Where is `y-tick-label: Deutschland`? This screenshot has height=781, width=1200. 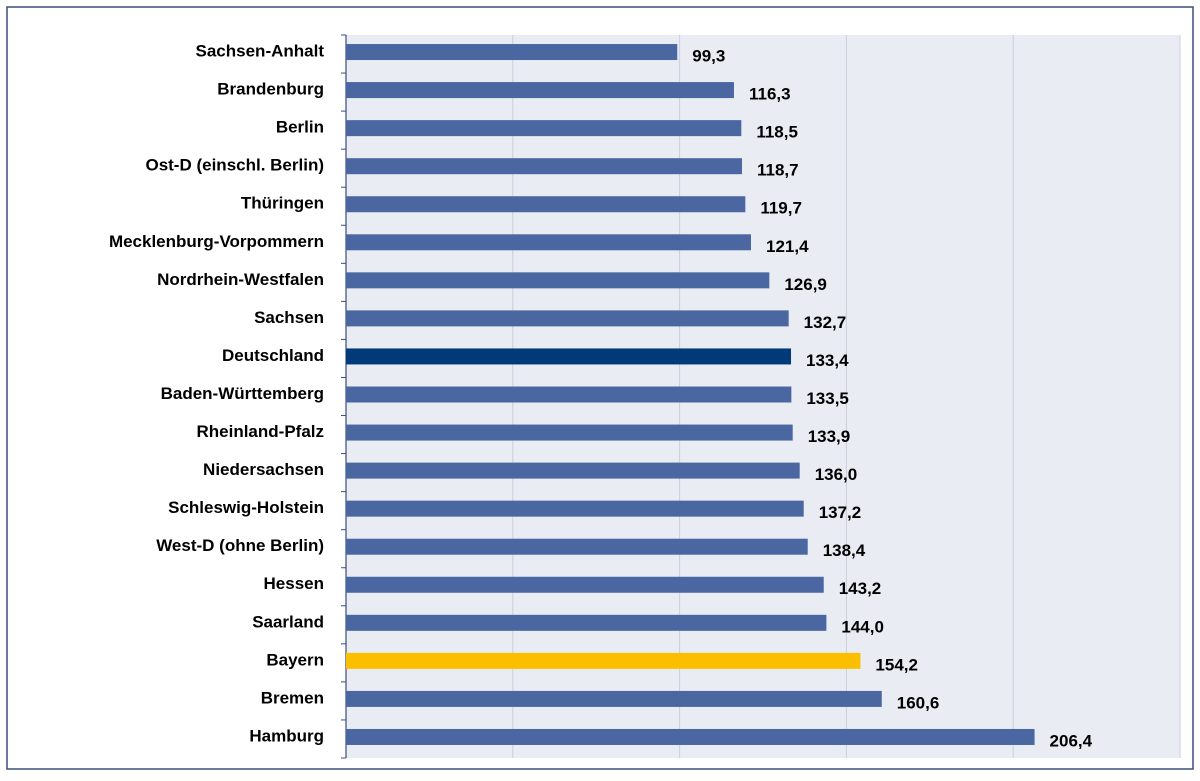 y-tick-label: Deutschland is located at coordinates (273, 355).